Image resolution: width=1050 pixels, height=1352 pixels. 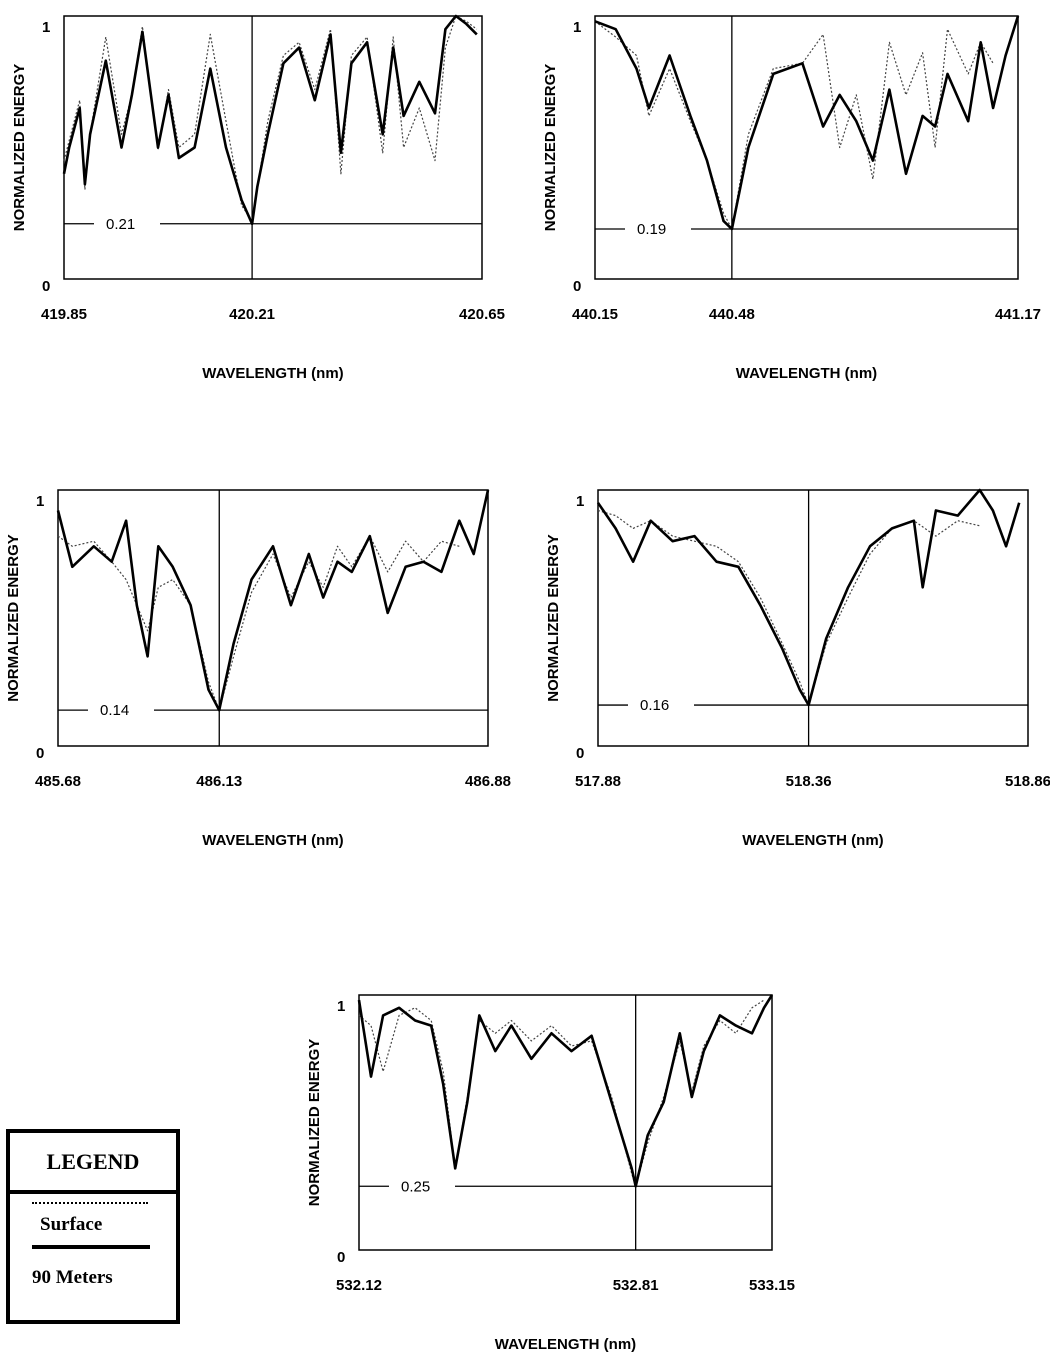 What do you see at coordinates (72, 1277) in the screenshot?
I see `legend-90m-label: 90 Meters` at bounding box center [72, 1277].